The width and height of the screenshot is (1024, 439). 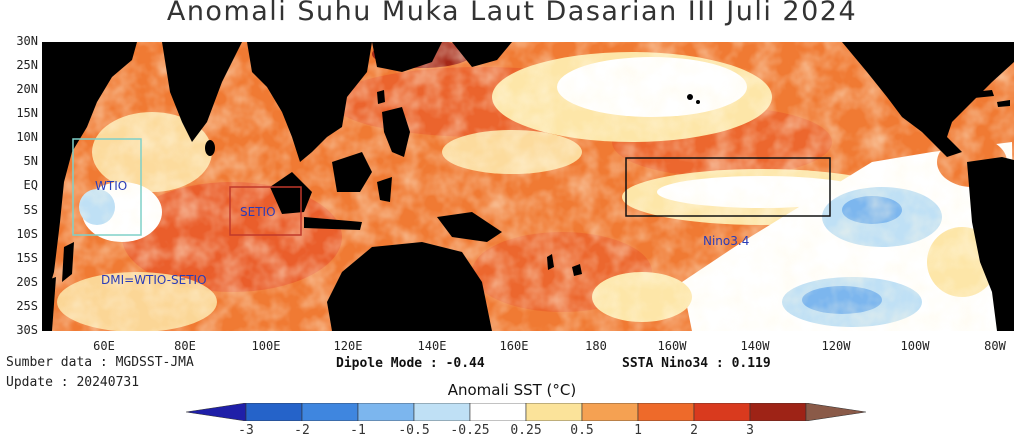 What do you see at coordinates (358, 430) in the screenshot?
I see `colorbar-tick-label: -1` at bounding box center [358, 430].